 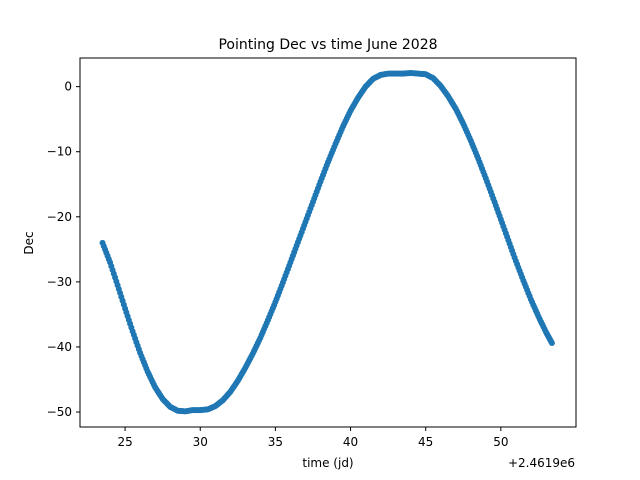 What do you see at coordinates (425, 442) in the screenshot?
I see `x-tick-label: 45` at bounding box center [425, 442].